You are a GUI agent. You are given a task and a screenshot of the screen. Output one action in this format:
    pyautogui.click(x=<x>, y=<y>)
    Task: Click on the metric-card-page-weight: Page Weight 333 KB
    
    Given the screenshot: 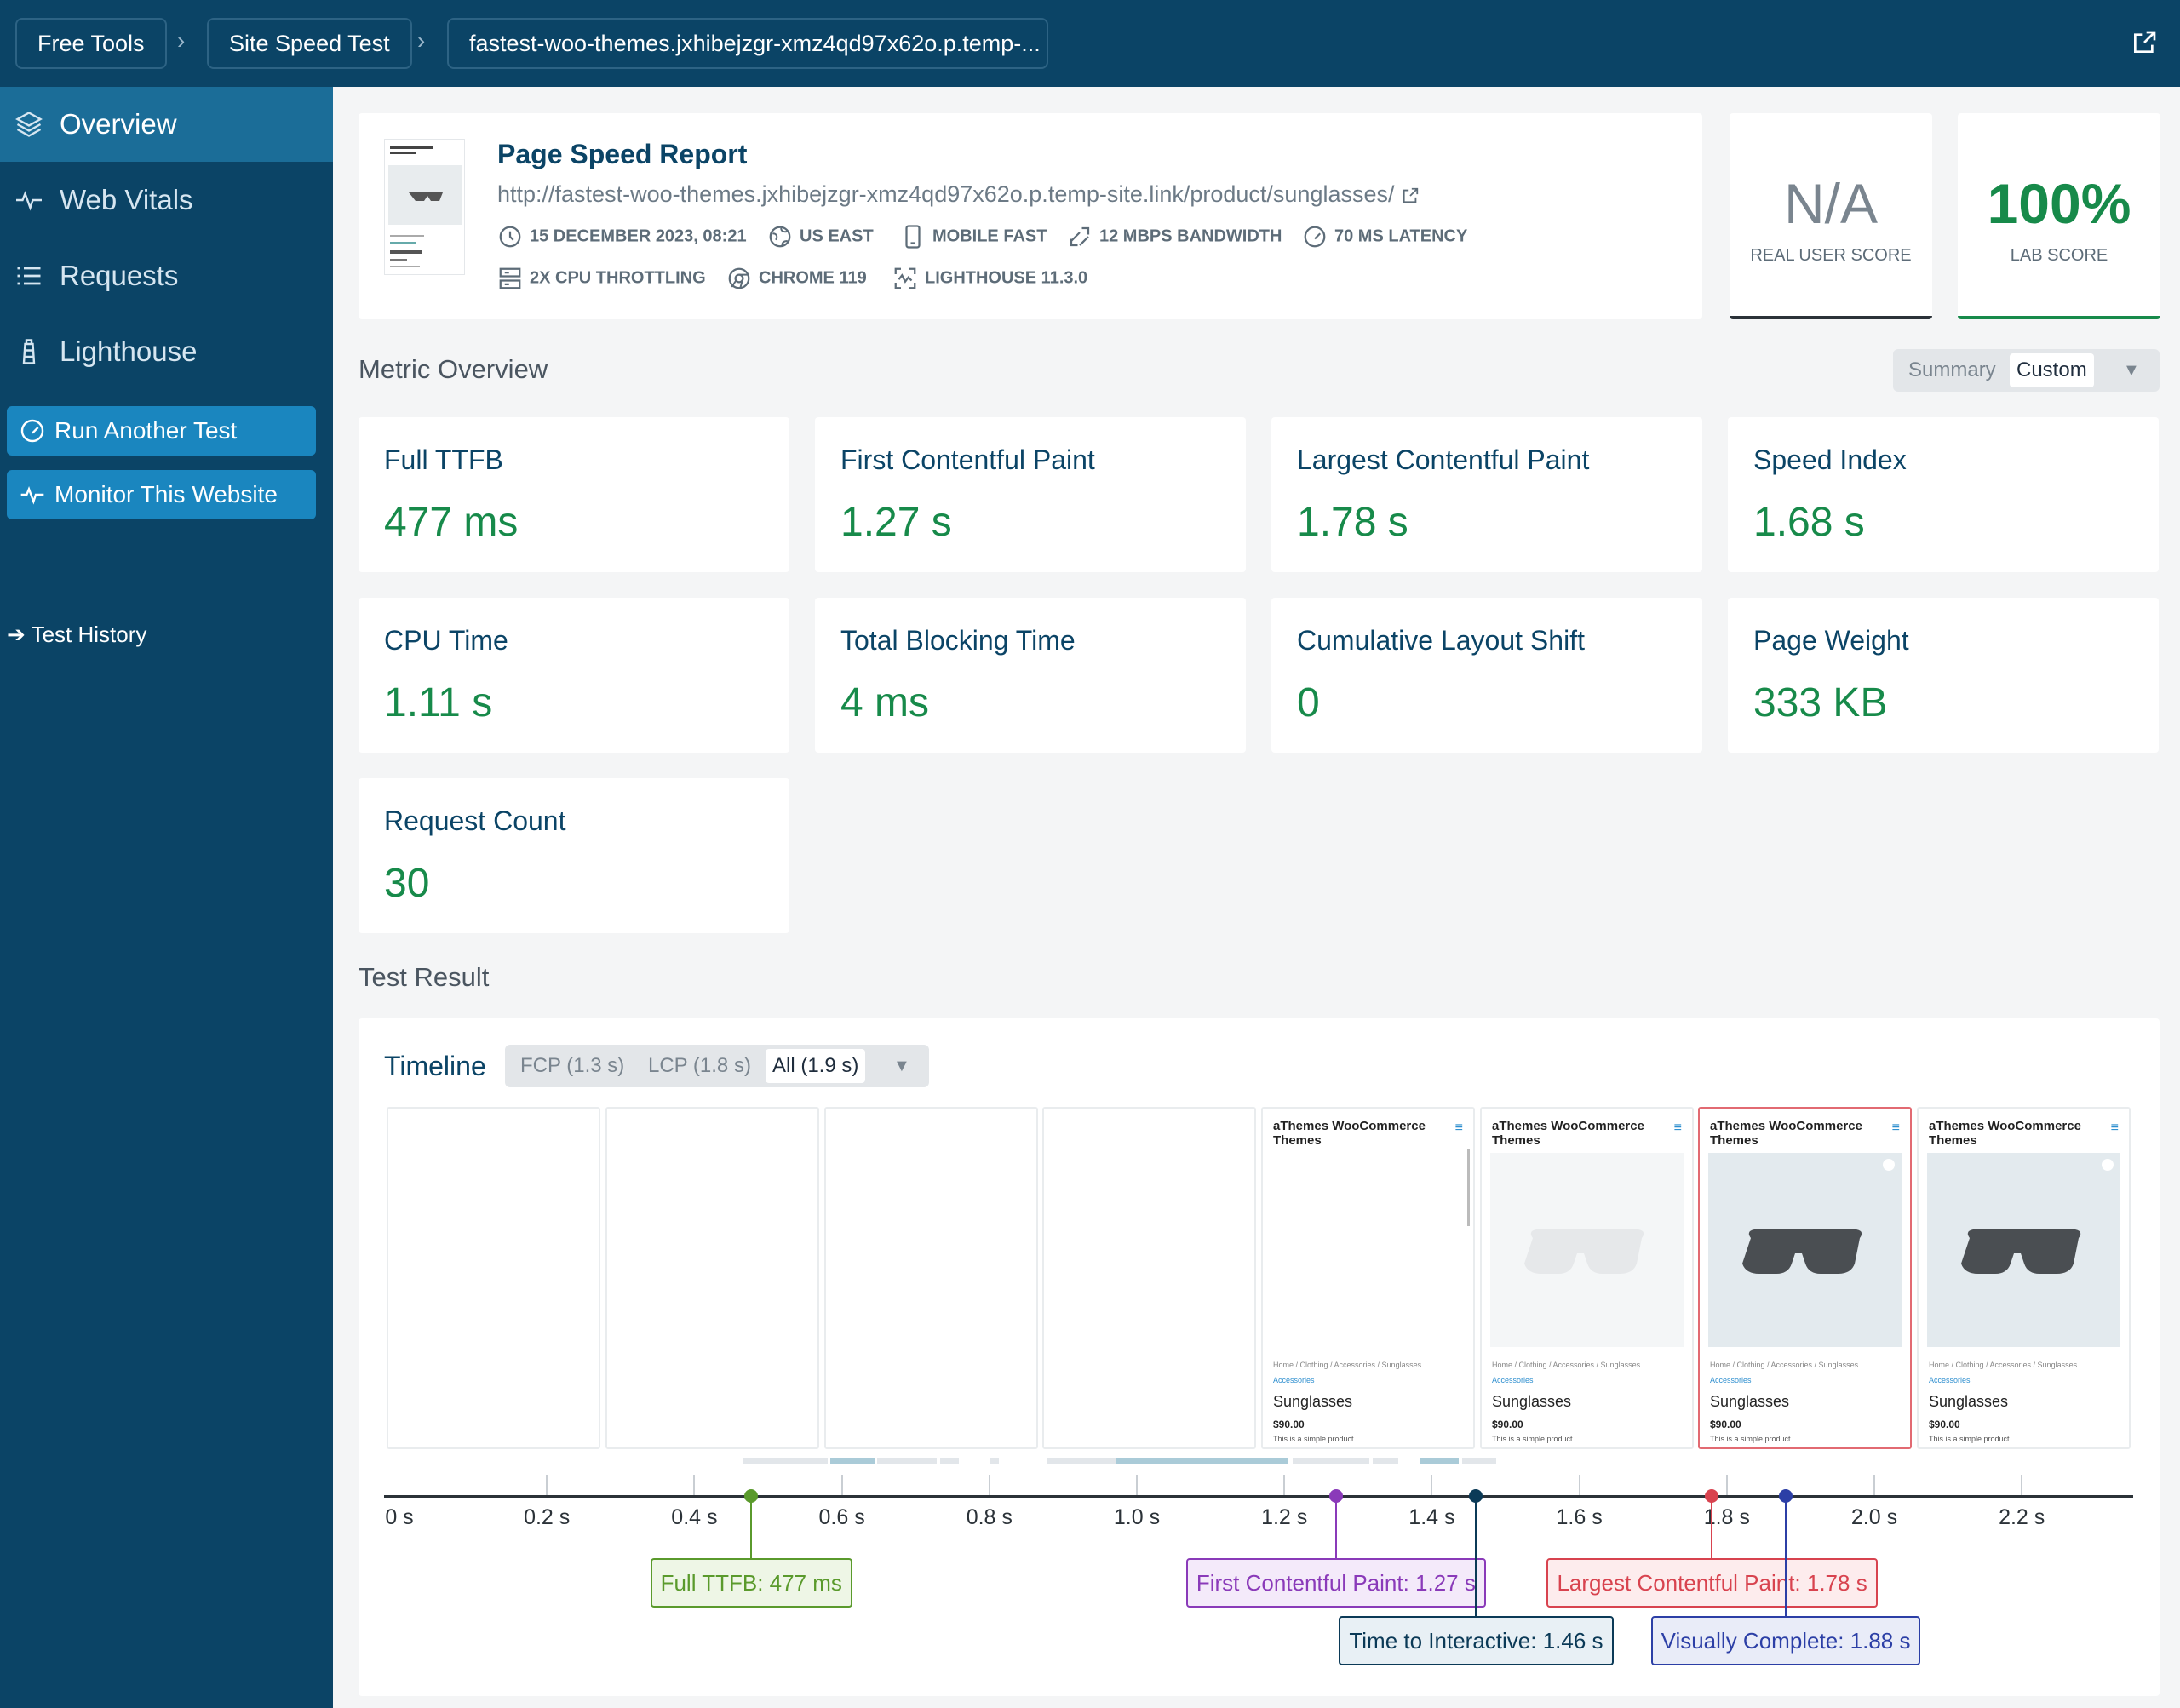 What is the action you would take?
    pyautogui.click(x=1943, y=676)
    